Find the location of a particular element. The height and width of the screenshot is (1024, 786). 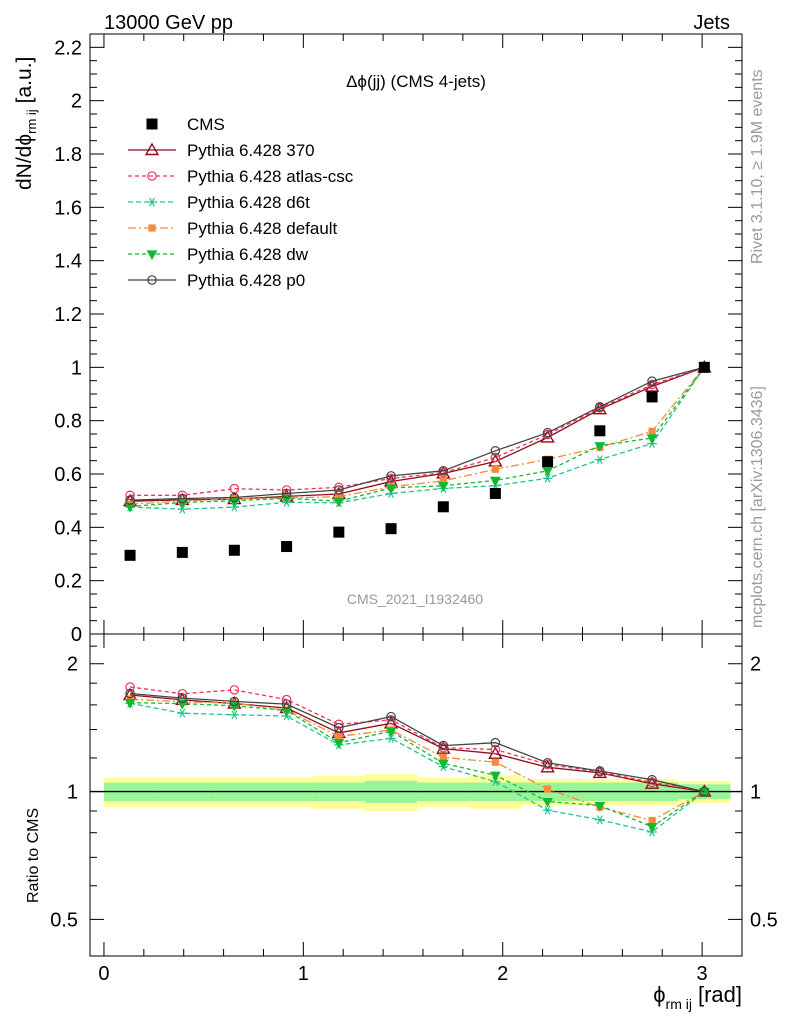

x-tick-label: 0 is located at coordinates (103, 974).